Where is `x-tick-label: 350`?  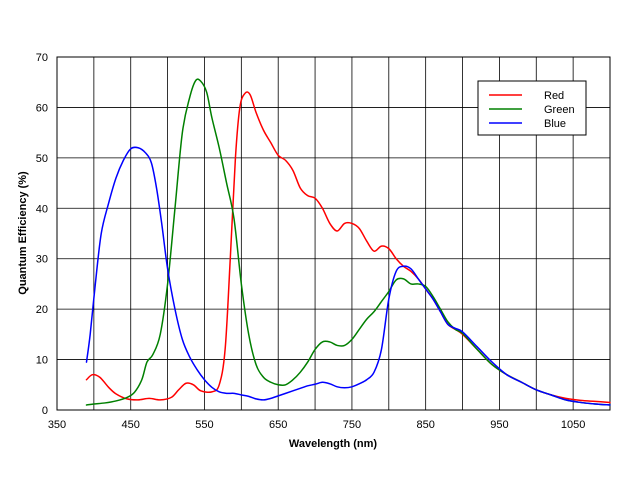 x-tick-label: 350 is located at coordinates (57, 425).